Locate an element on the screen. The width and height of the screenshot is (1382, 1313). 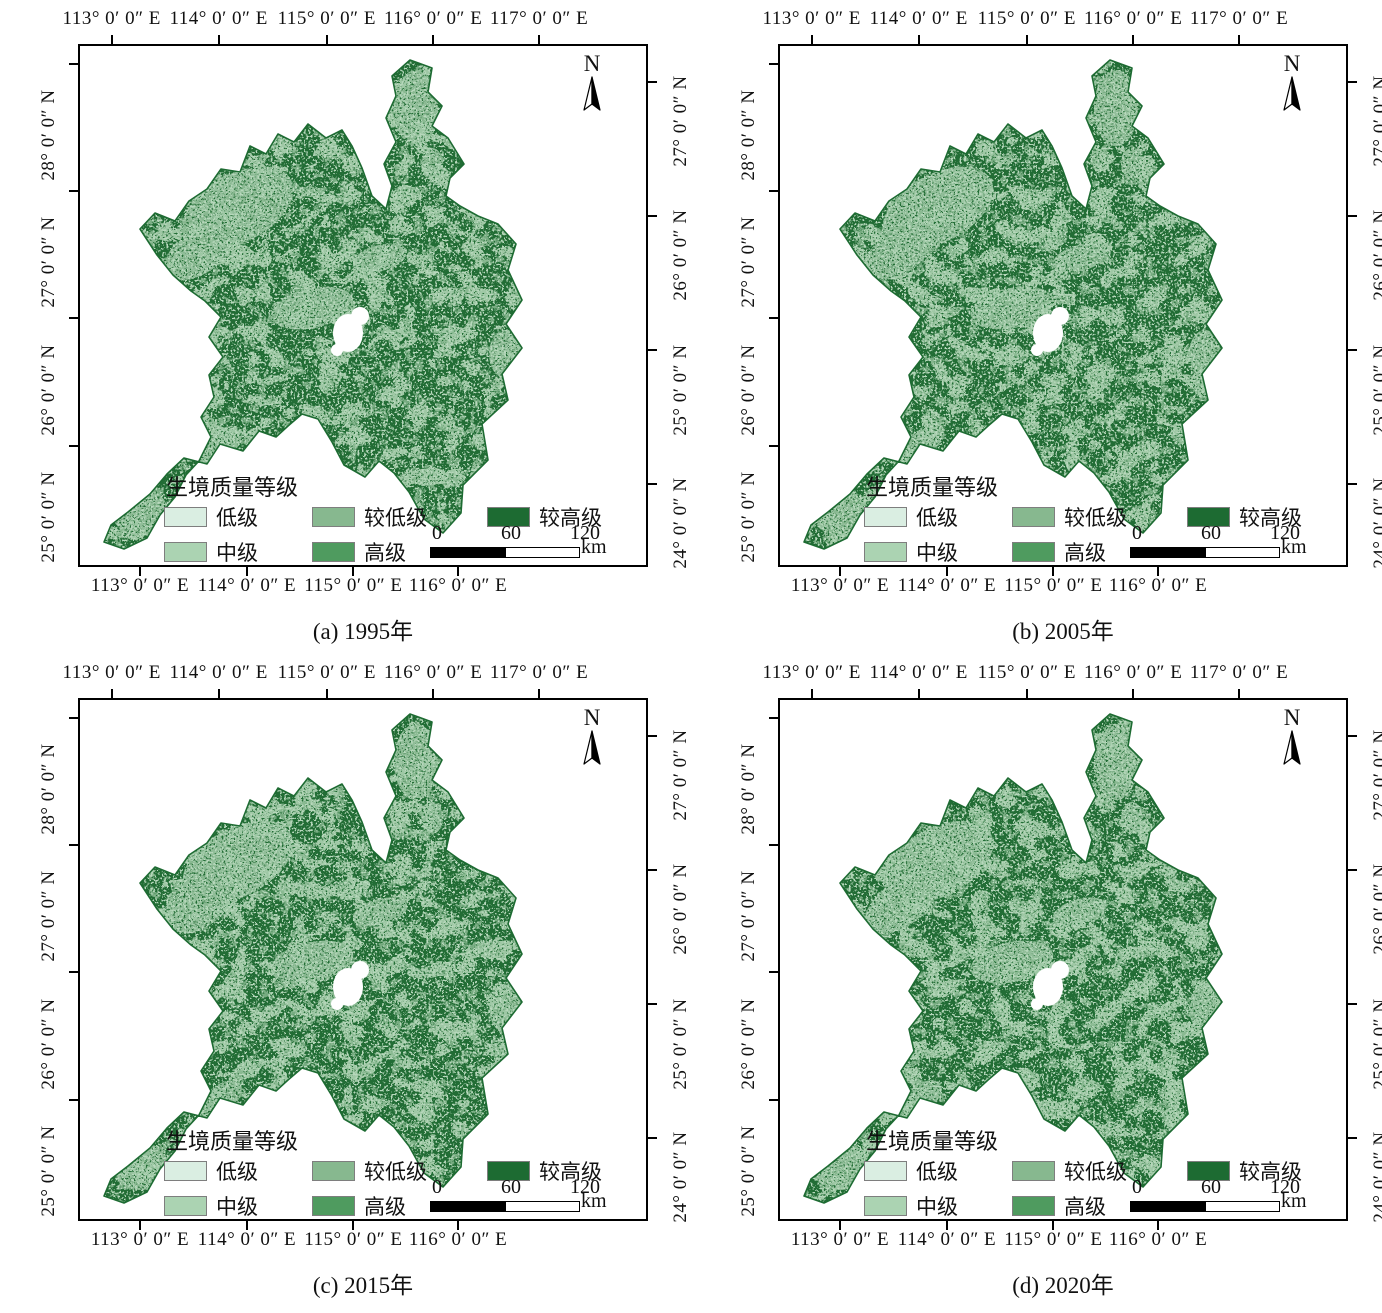
scale-tick-label: 60 is located at coordinates (1211, 1187).